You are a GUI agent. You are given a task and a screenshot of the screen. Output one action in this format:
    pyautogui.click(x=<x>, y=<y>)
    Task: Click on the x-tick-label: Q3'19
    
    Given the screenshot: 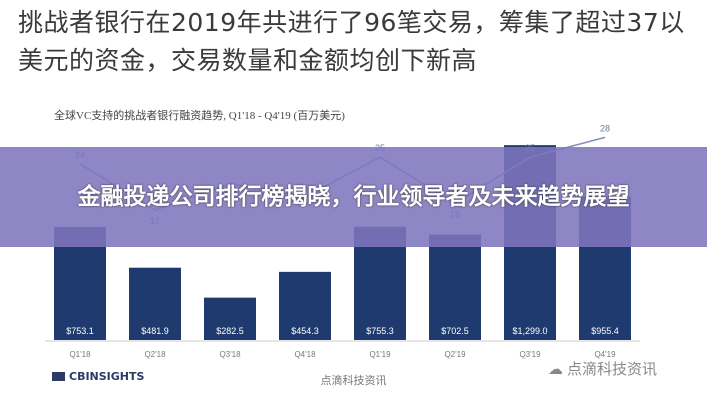 What is the action you would take?
    pyautogui.click(x=530, y=354)
    